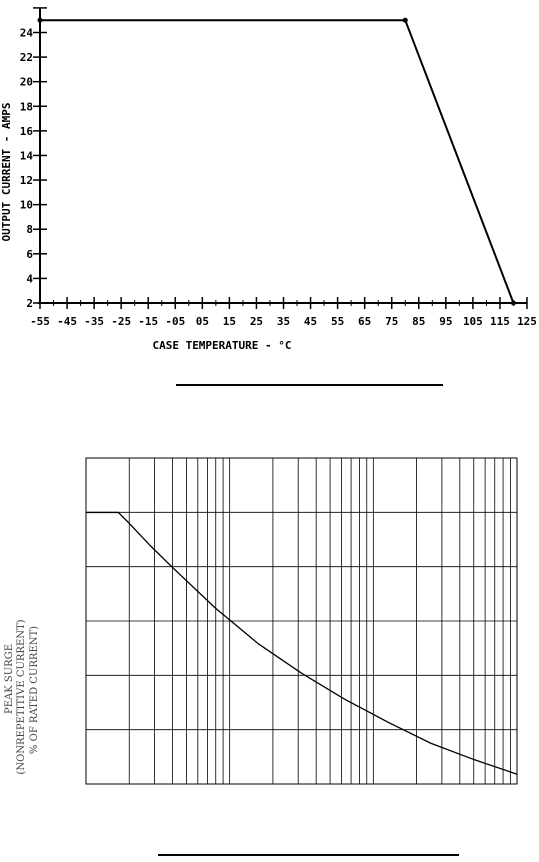  I want to click on y-tick-label: 24, so click(27, 33).